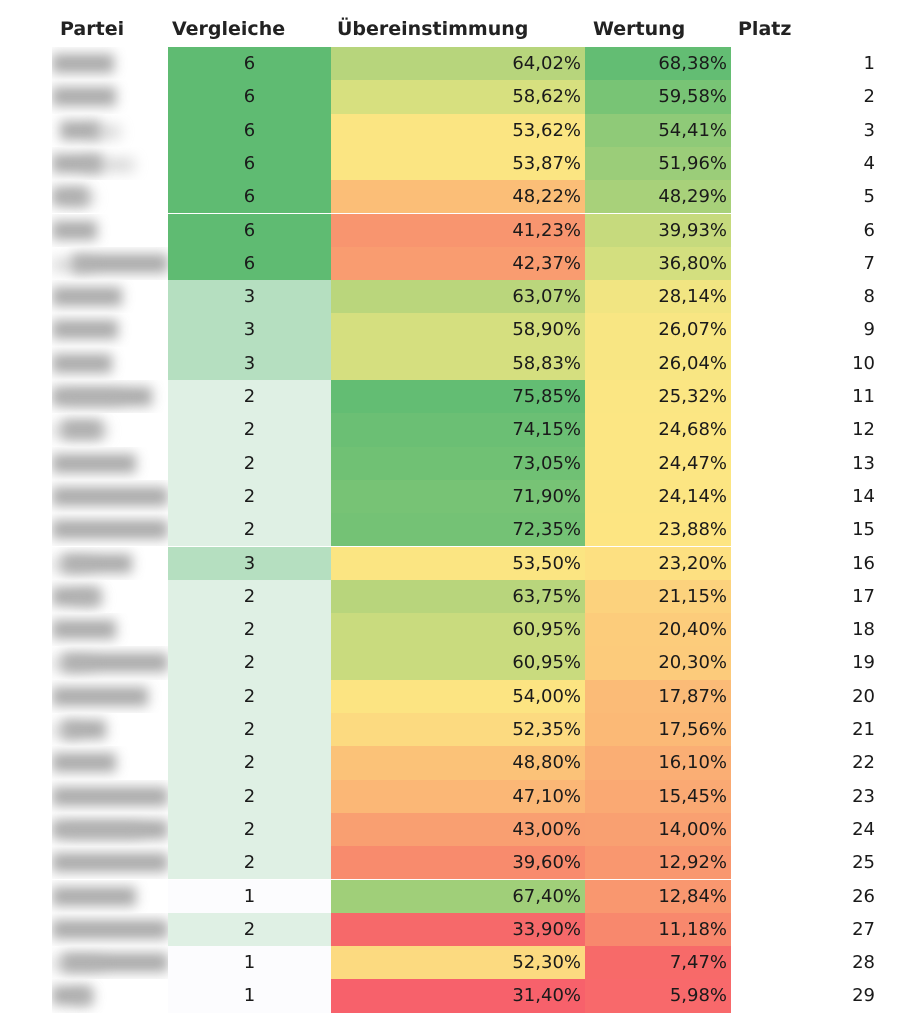 The width and height of the screenshot is (918, 1024). What do you see at coordinates (863, 396) in the screenshot?
I see `platz-cell: 11` at bounding box center [863, 396].